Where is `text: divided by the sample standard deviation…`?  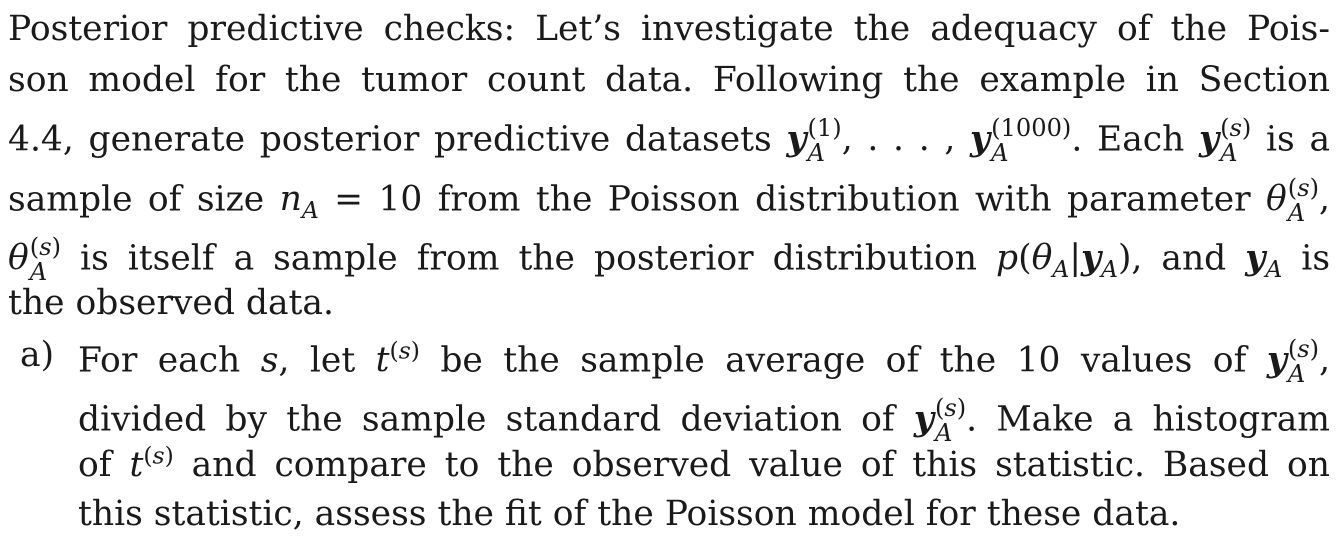
text: divided by the sample standard deviation… is located at coordinates (486, 419).